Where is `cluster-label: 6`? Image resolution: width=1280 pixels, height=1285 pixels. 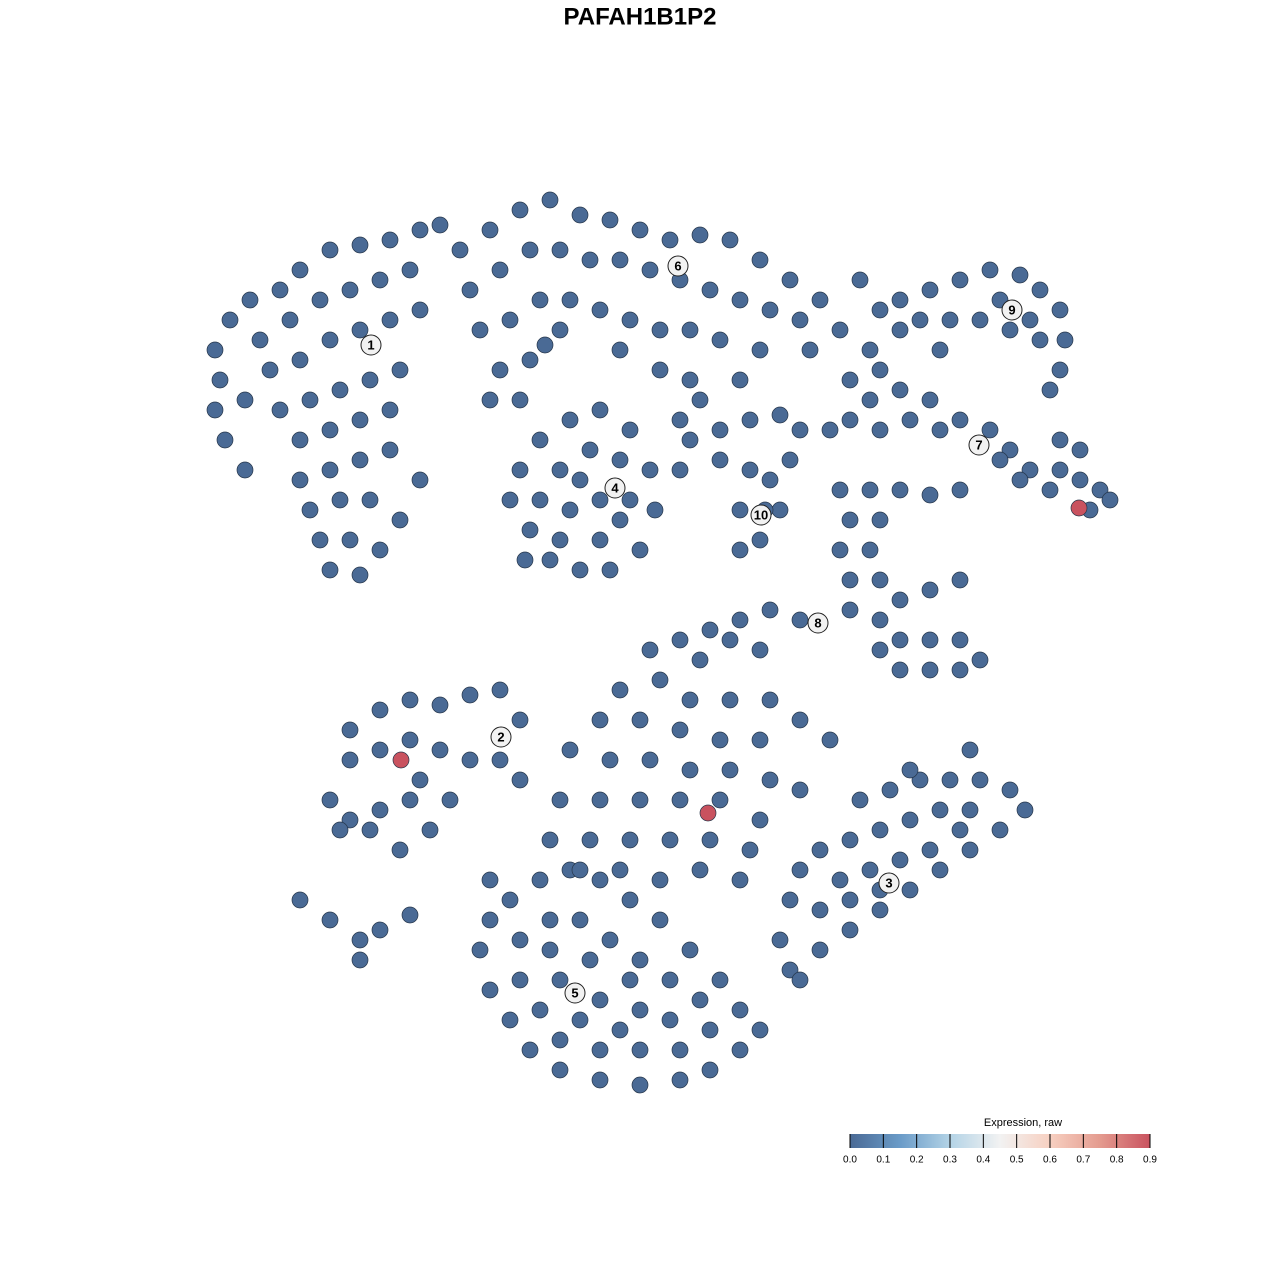
cluster-label: 6 is located at coordinates (677, 265).